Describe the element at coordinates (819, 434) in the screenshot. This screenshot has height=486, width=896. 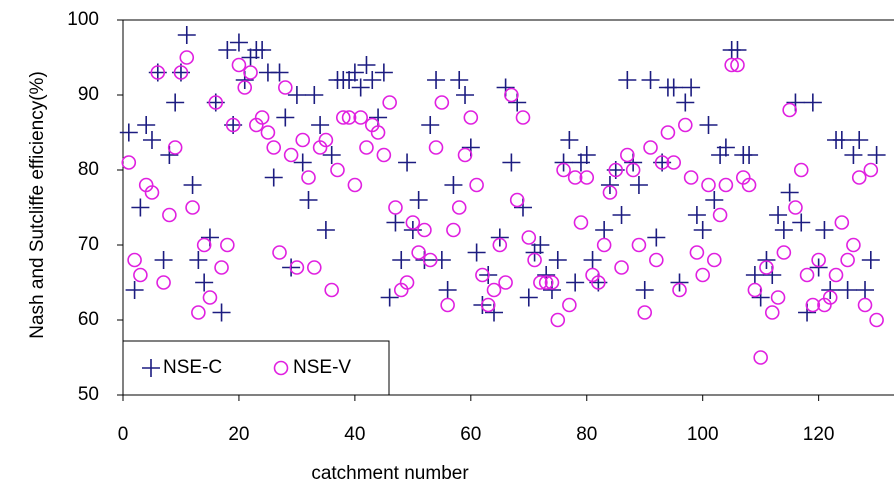
I see `x-tick-label: 120` at that location.